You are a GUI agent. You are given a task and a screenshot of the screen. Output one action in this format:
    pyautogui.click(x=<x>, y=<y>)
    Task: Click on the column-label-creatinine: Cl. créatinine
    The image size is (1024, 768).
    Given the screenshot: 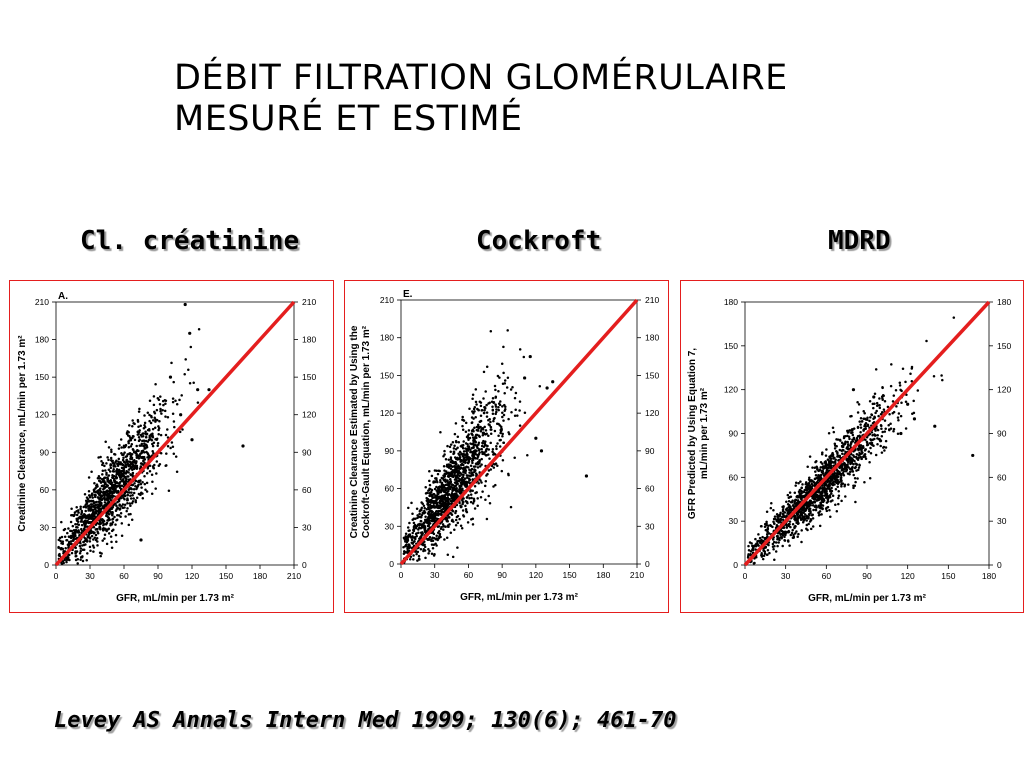 What is the action you would take?
    pyautogui.click(x=190, y=241)
    